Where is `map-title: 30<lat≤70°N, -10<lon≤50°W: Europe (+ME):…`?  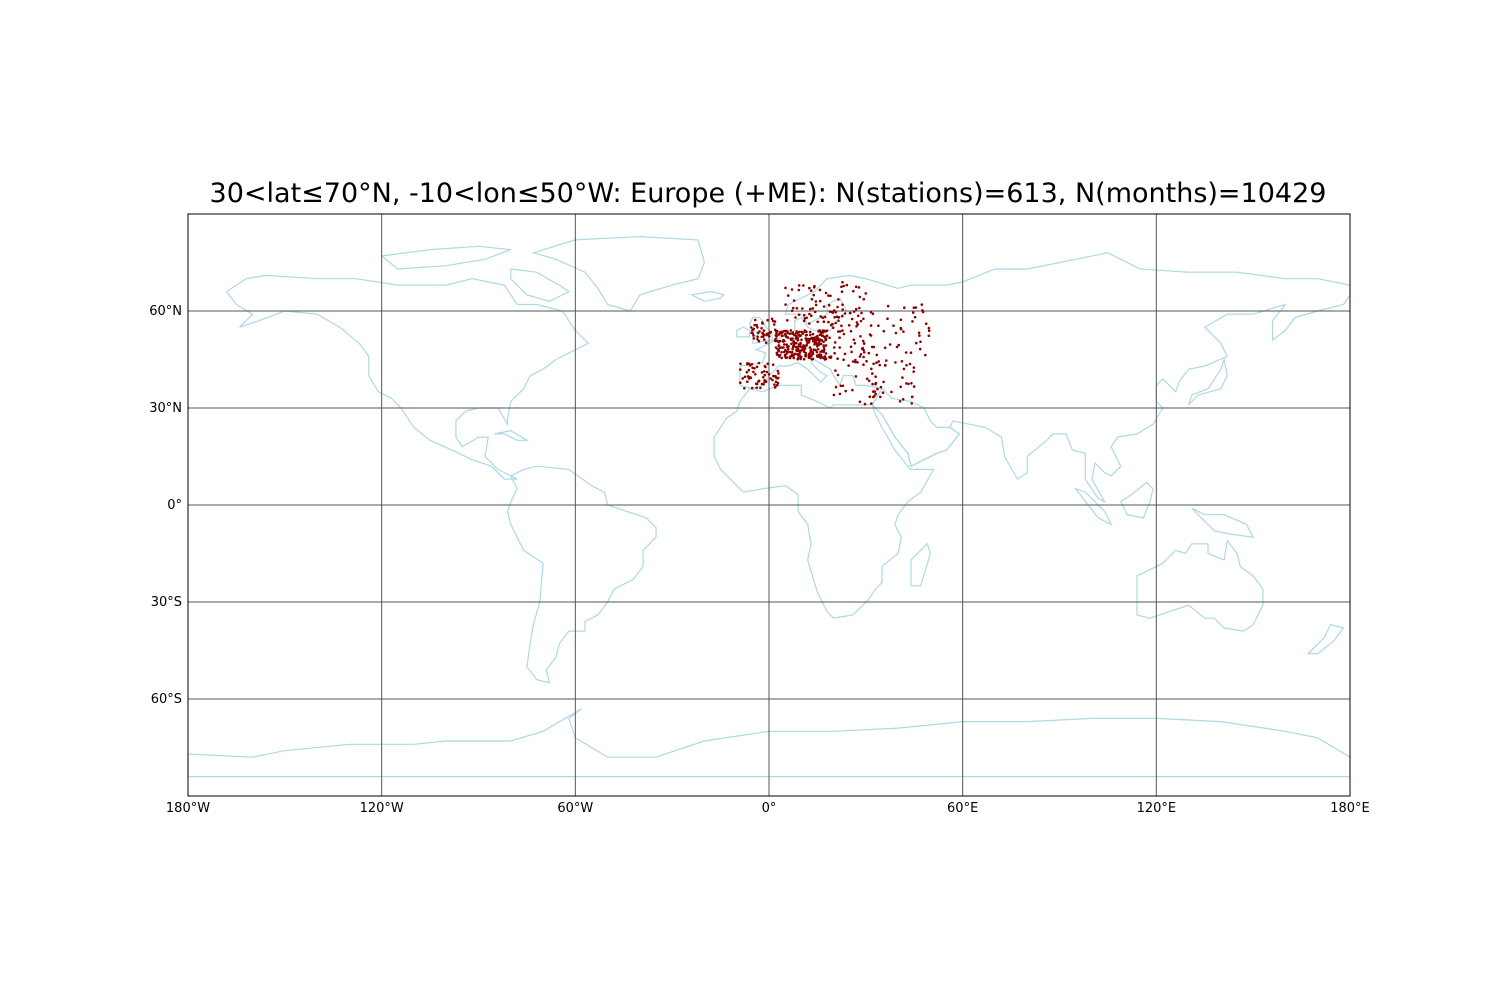 map-title: 30<lat≤70°N, -10<lon≤50°W: Europe (+ME):… is located at coordinates (768, 193).